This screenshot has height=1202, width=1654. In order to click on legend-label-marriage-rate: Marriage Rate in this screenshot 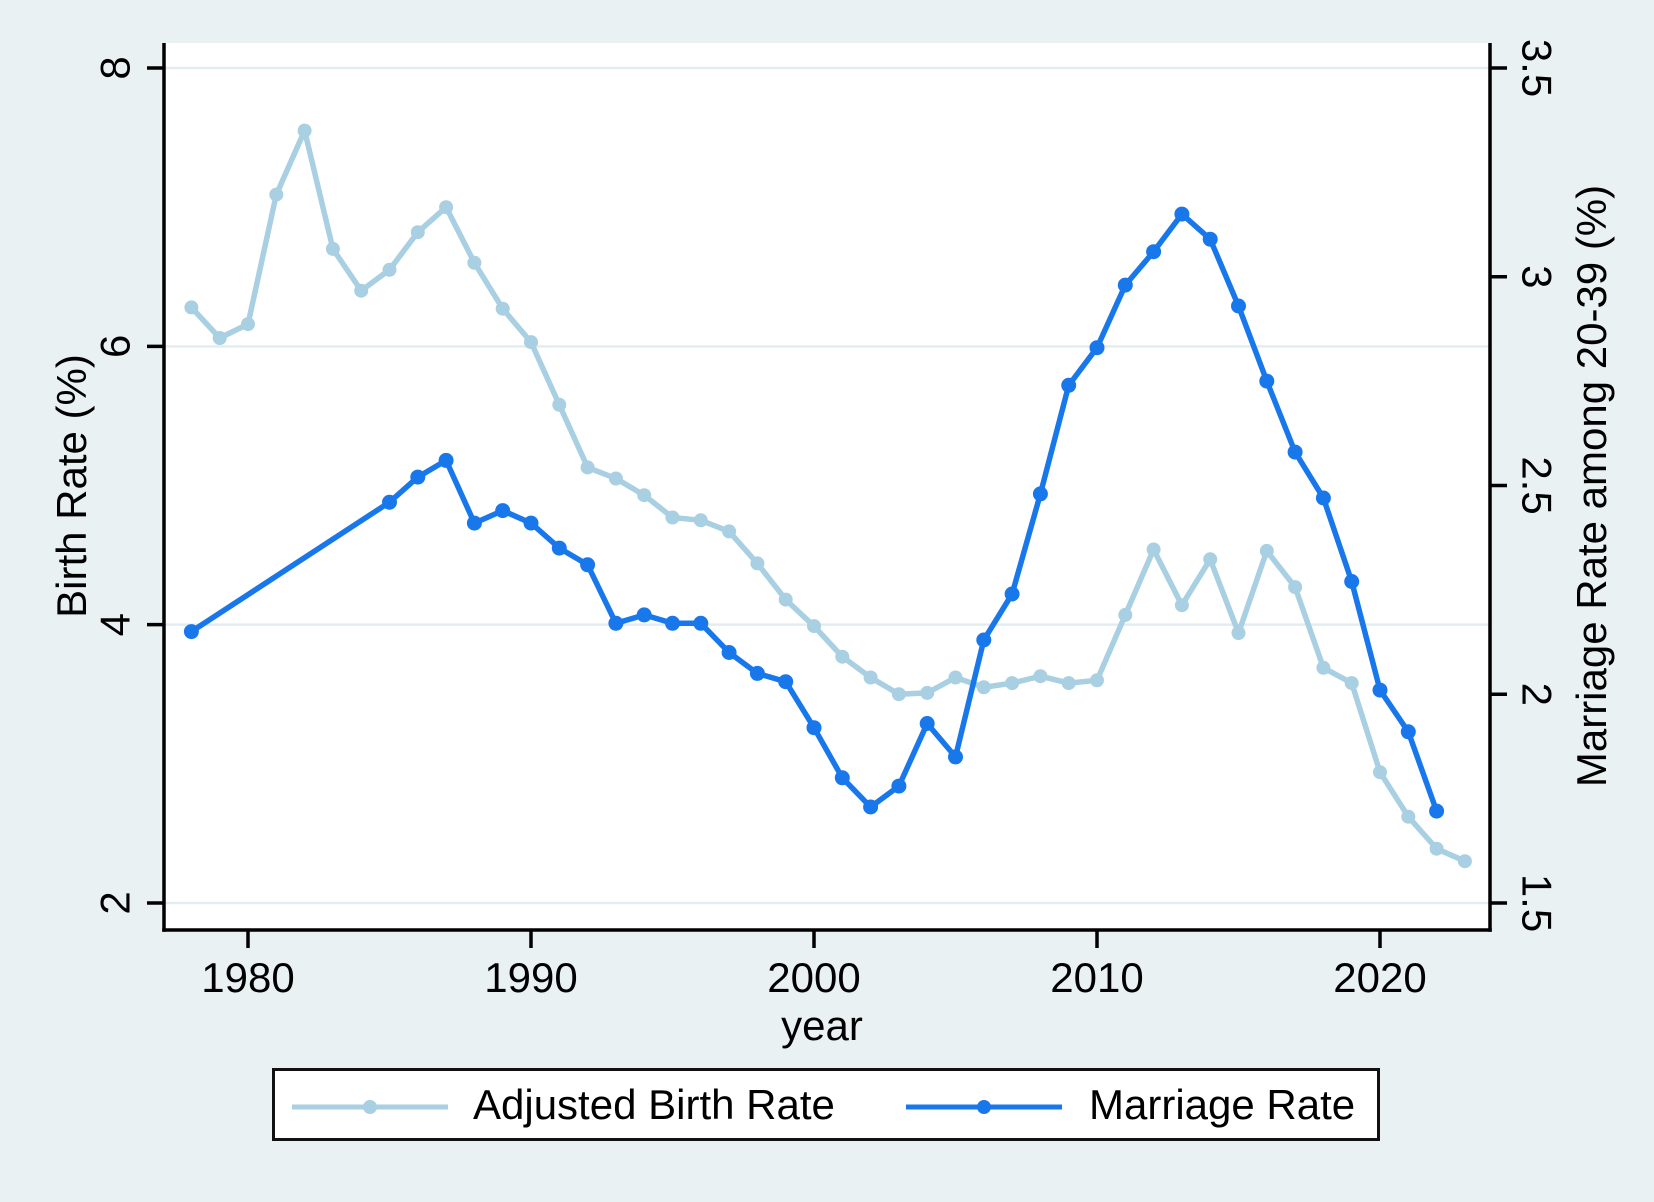, I will do `click(1222, 1104)`.